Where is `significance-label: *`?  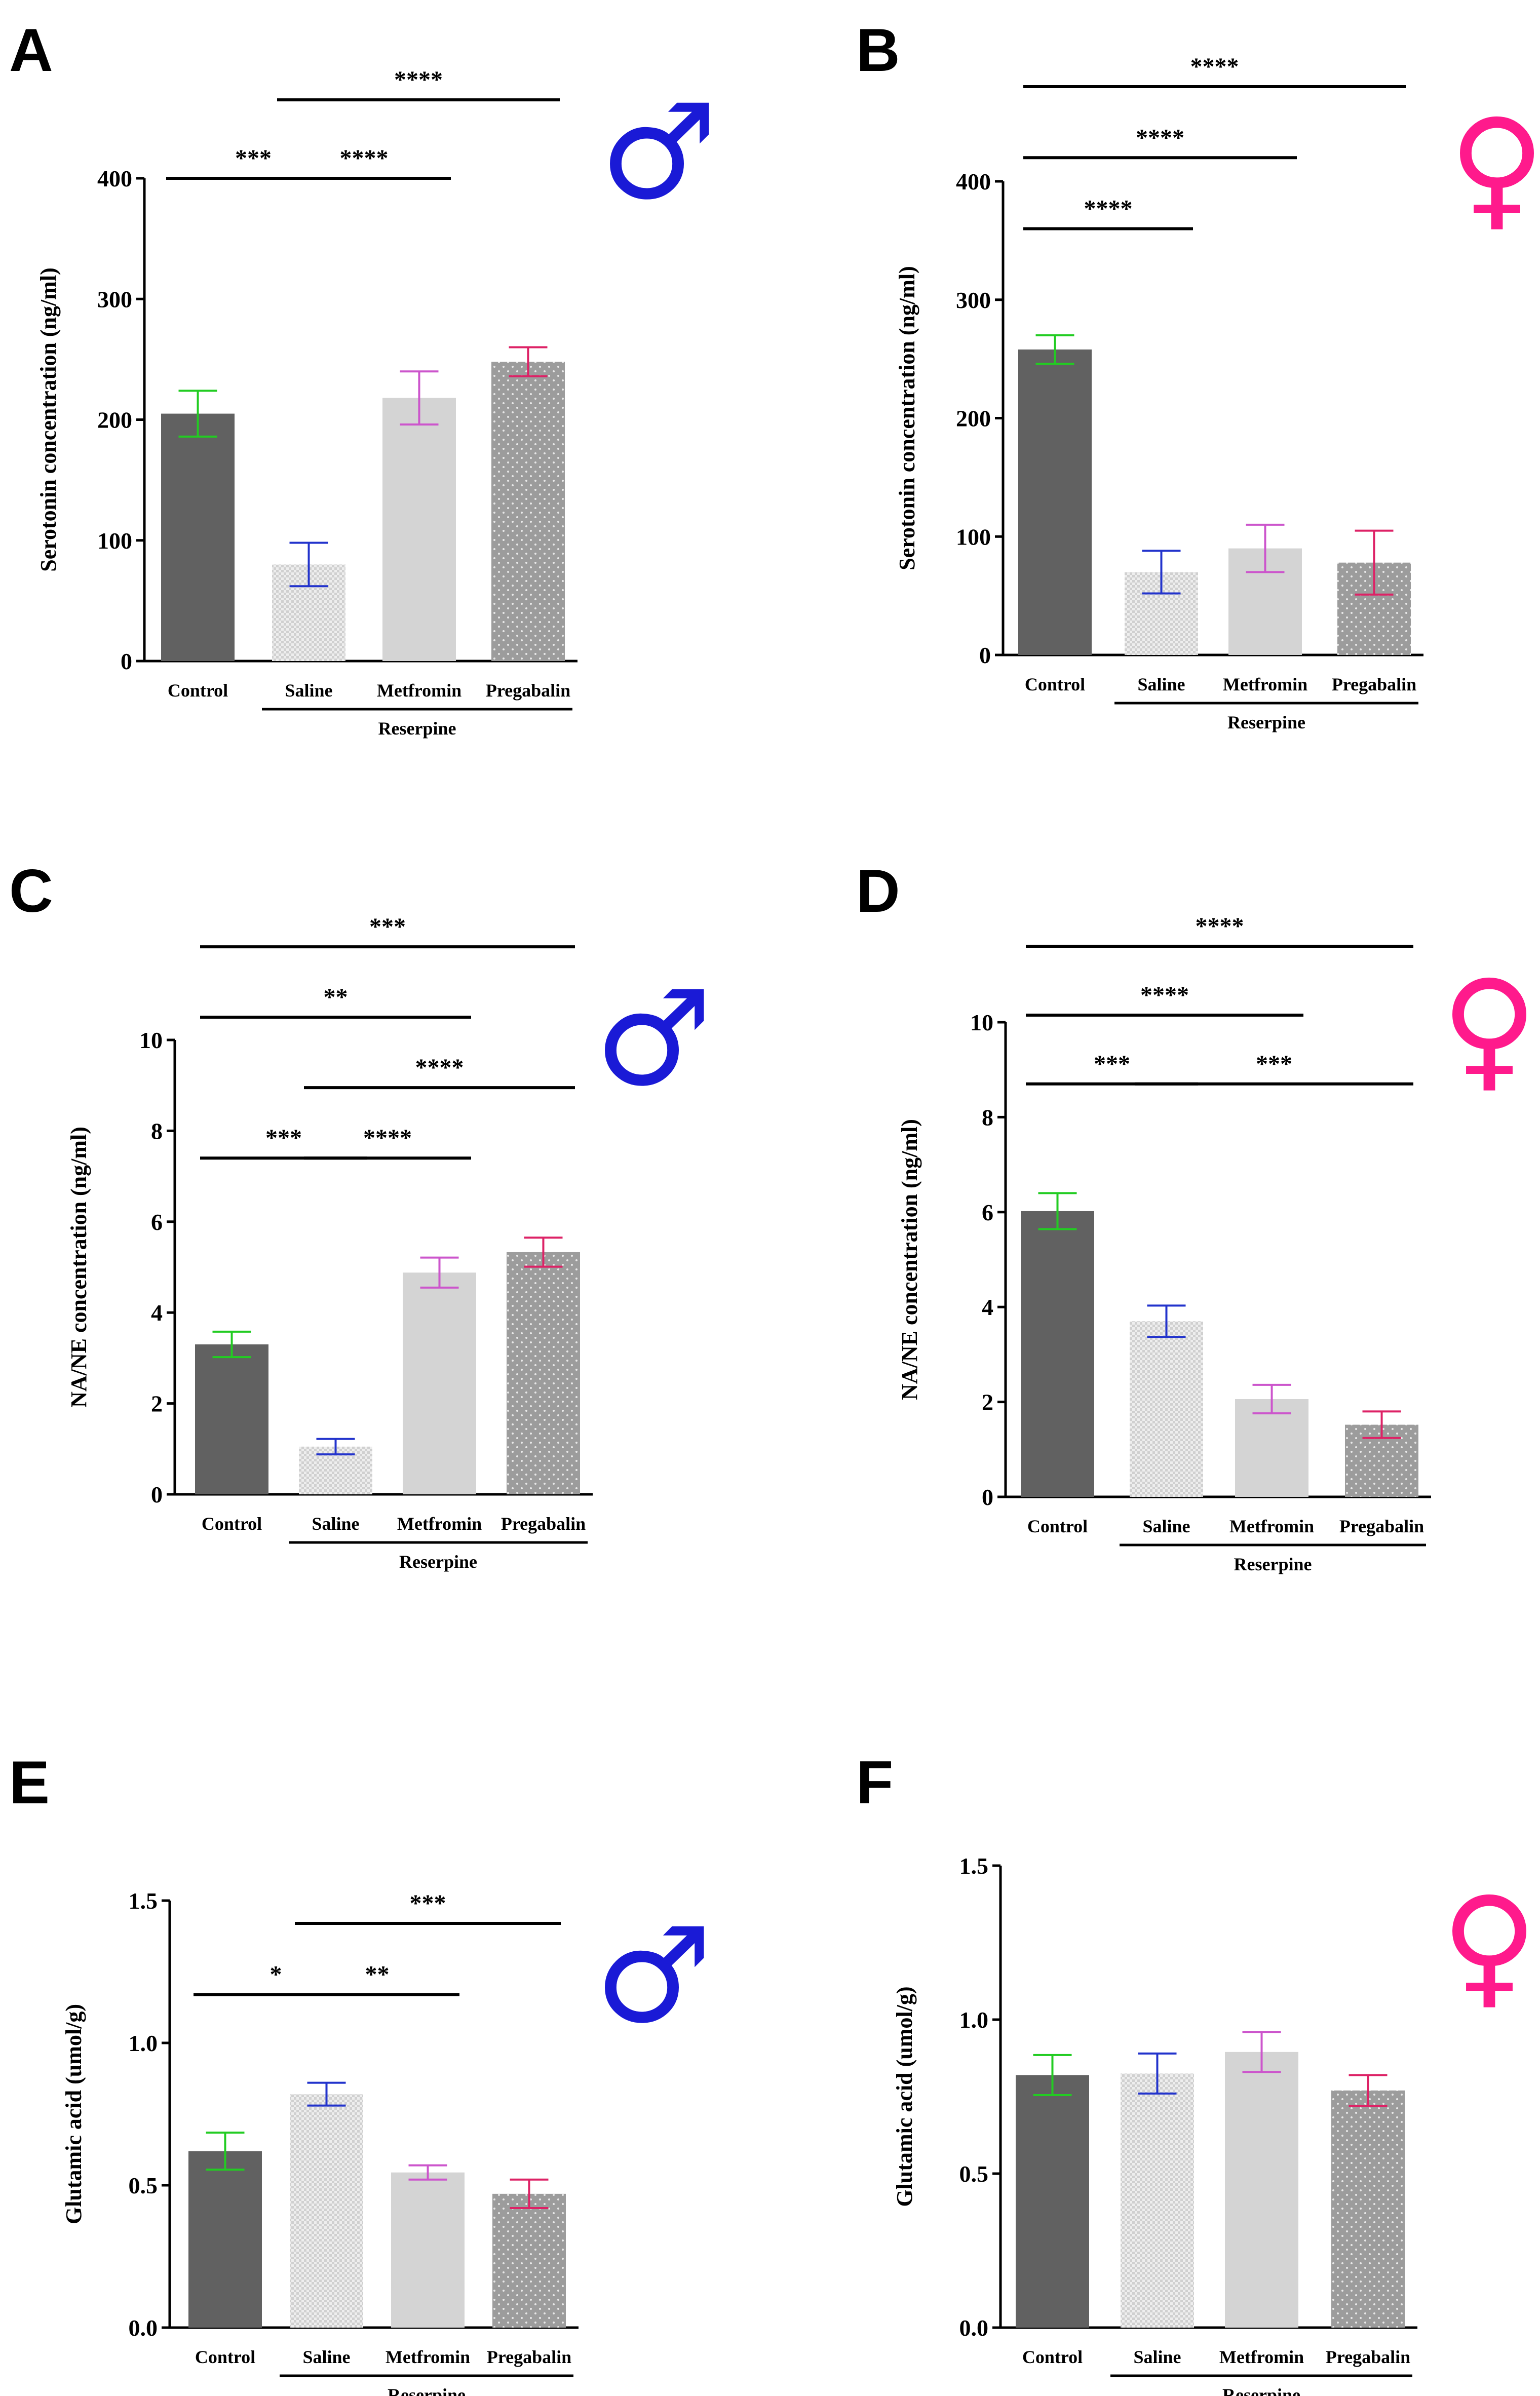 significance-label: * is located at coordinates (276, 1974).